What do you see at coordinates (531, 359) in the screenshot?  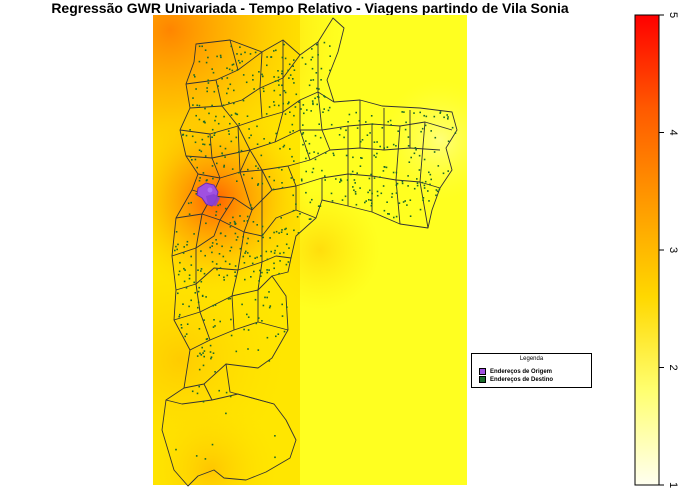 I see `legend-title: Legenda` at bounding box center [531, 359].